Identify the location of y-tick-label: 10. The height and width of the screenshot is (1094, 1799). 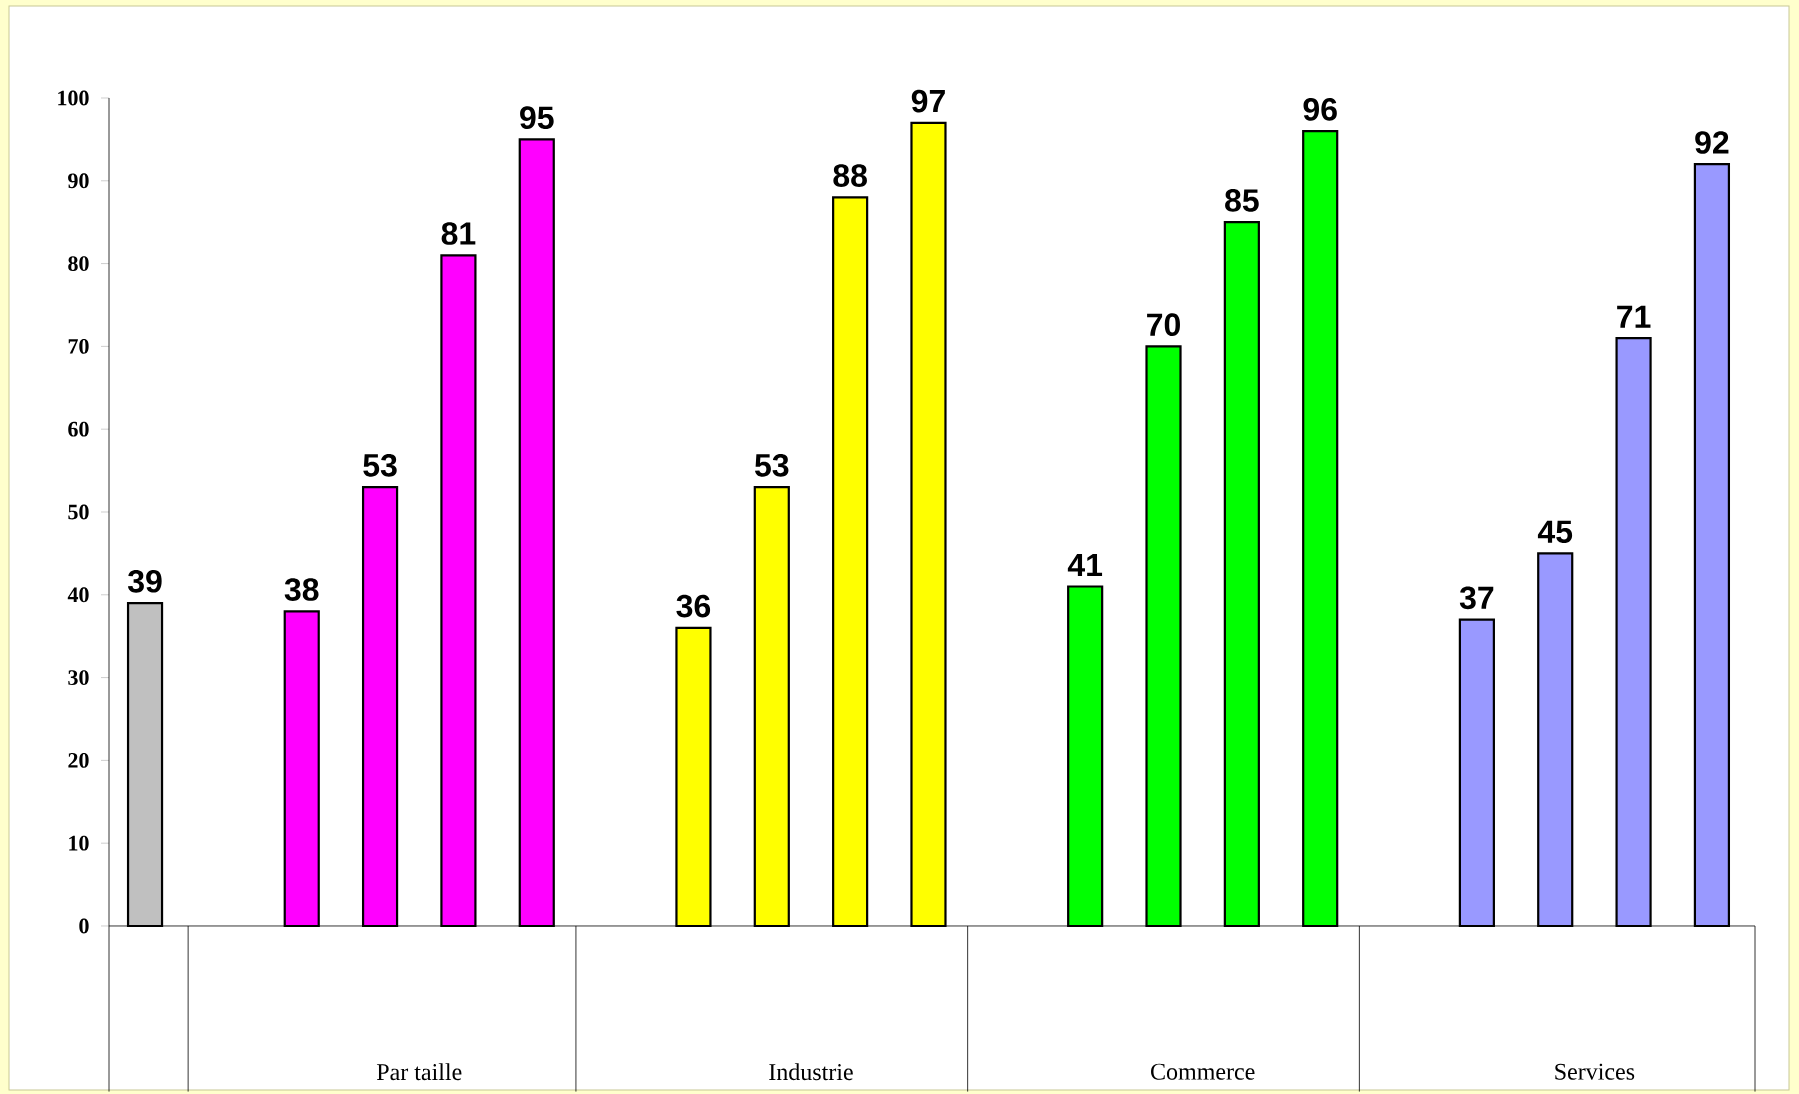
(79, 843).